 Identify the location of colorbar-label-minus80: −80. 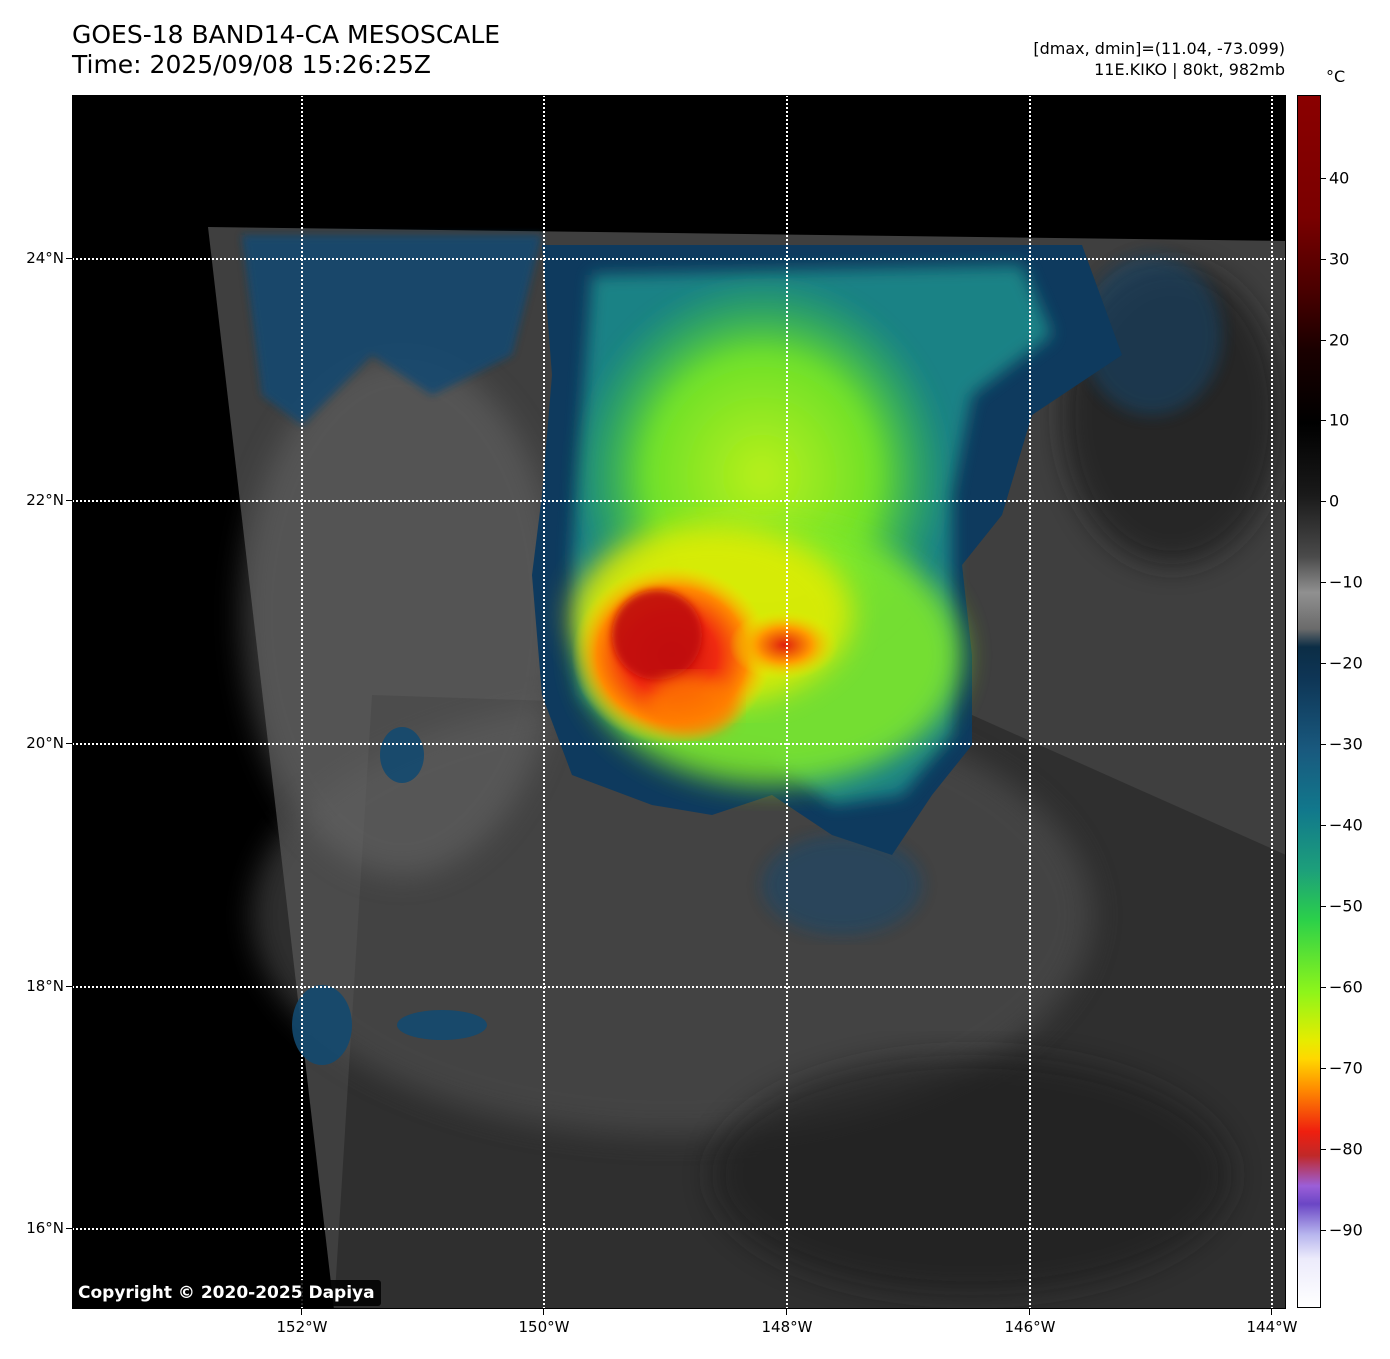
(1346, 1149).